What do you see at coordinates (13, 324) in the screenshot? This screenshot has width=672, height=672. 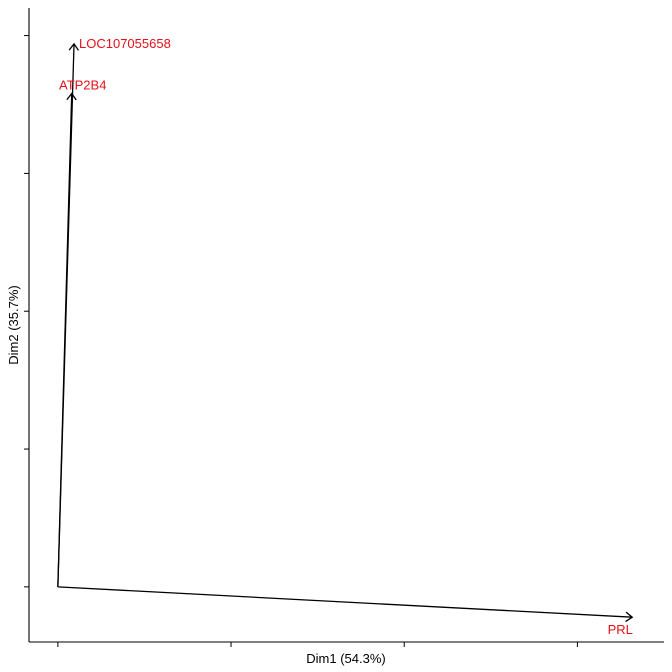 I see `y-axis-title: Dim2 (35.7%)` at bounding box center [13, 324].